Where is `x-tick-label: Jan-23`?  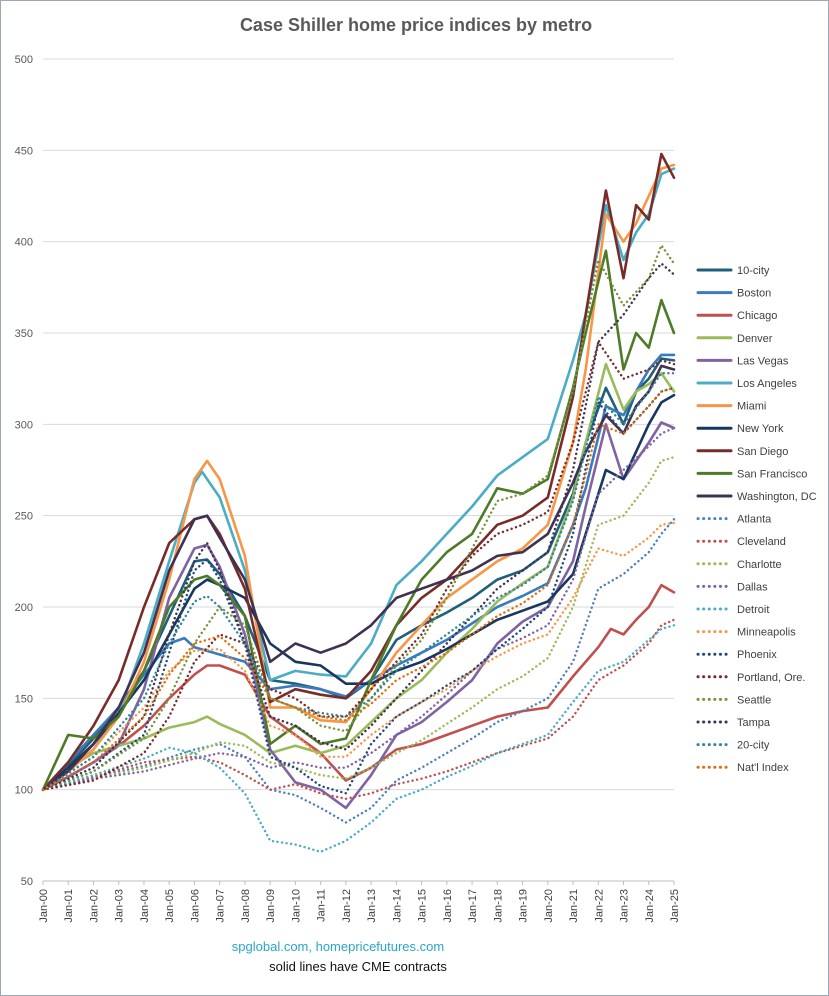 x-tick-label: Jan-23 is located at coordinates (625, 906).